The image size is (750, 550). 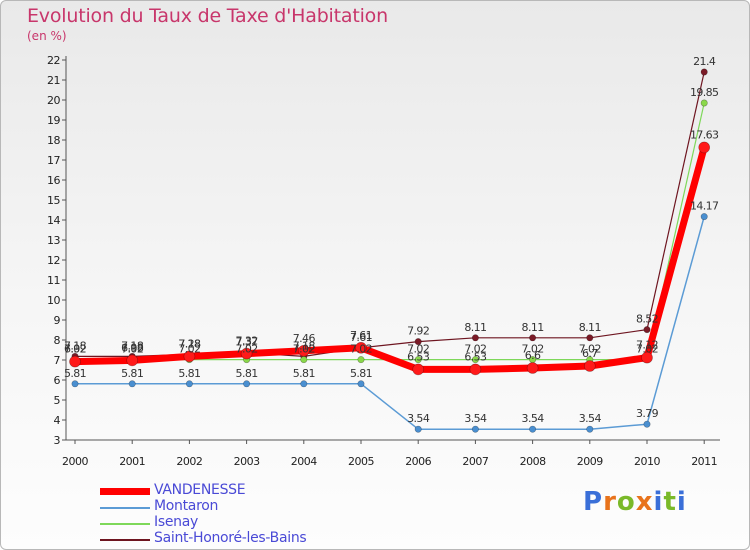 I want to click on y-tick-label: 8, so click(x=57, y=340).